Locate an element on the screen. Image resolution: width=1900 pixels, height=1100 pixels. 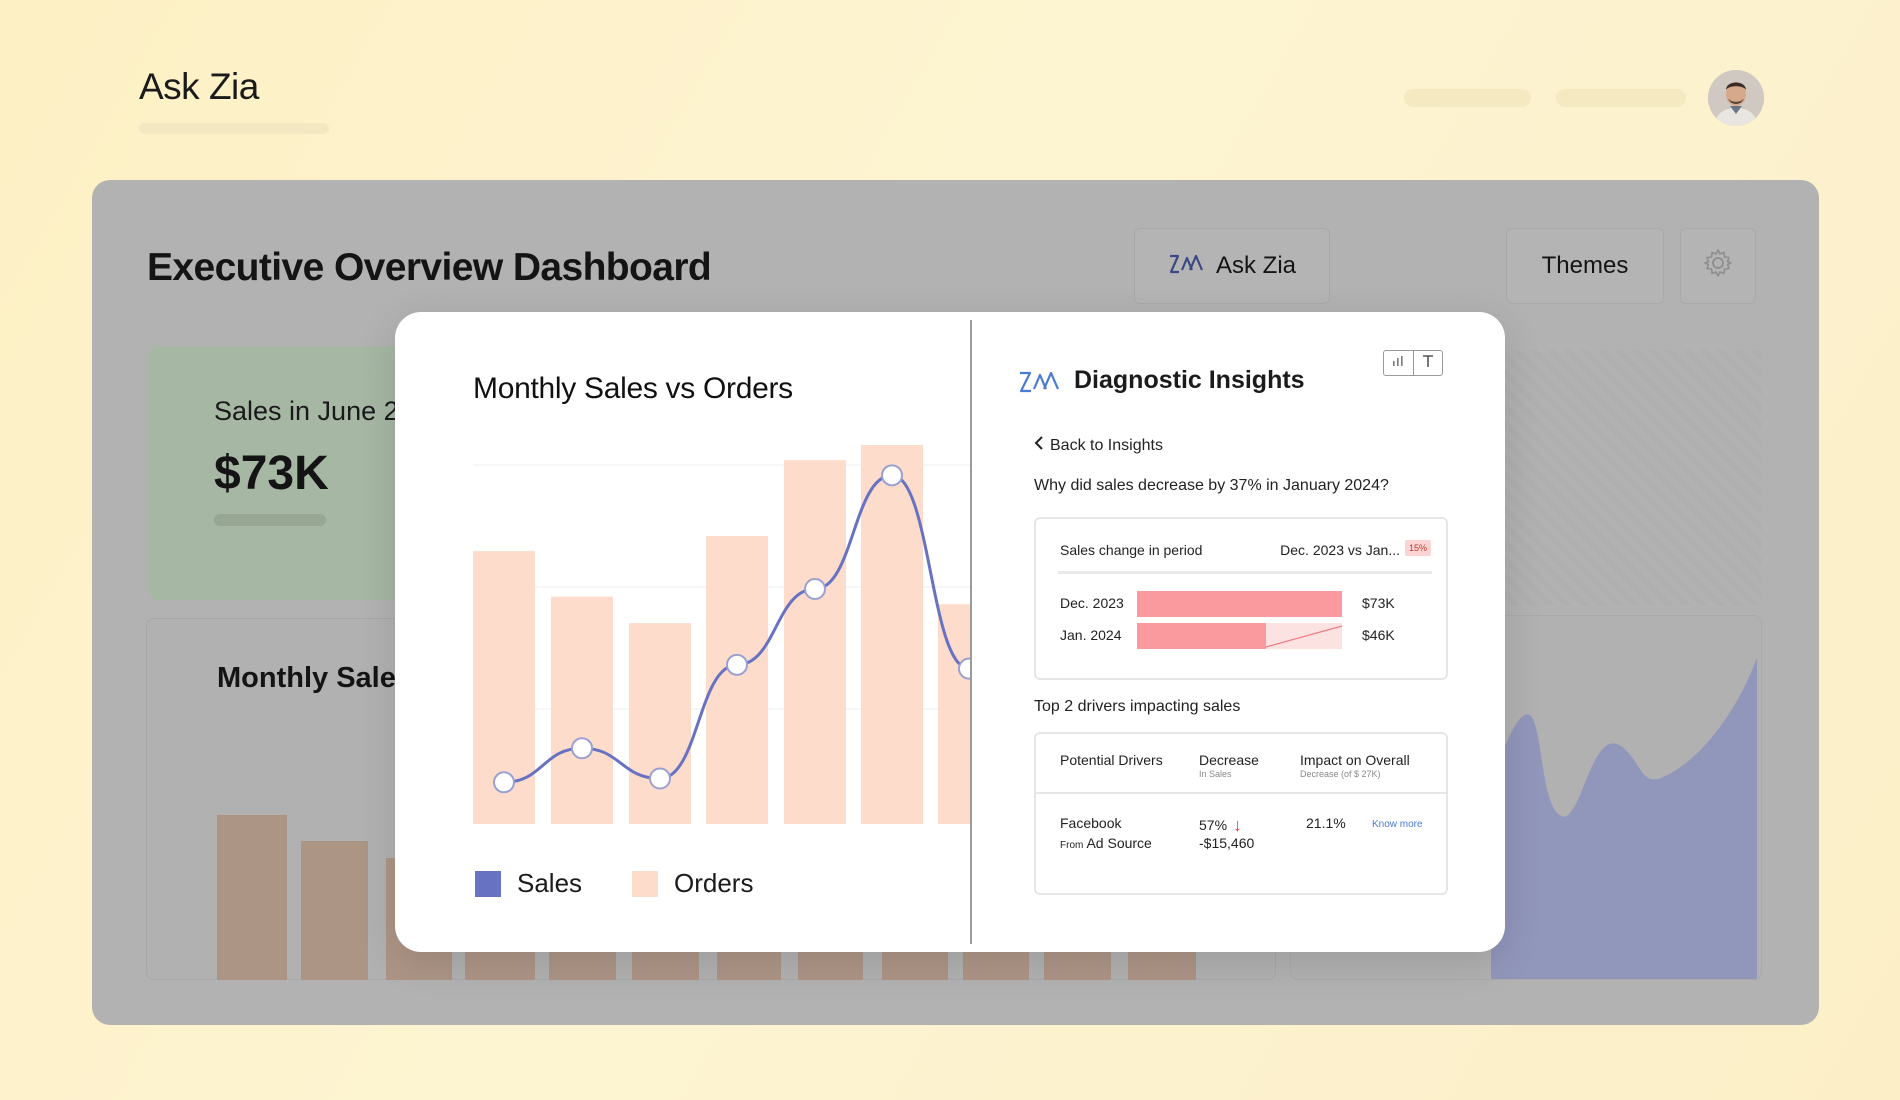
gear-icon is located at coordinates (1718, 266).